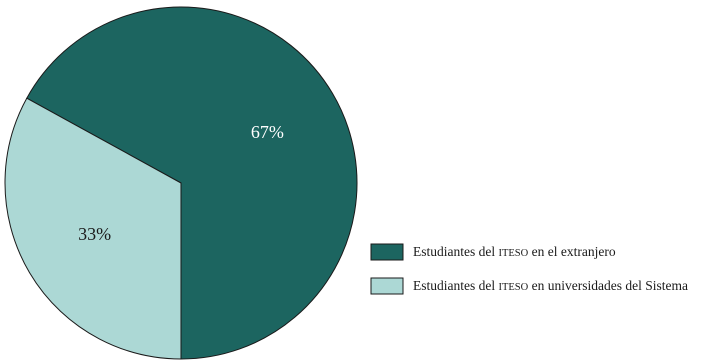  Describe the element at coordinates (94, 234) in the screenshot. I see `slice-value-label-2: 33%` at that location.